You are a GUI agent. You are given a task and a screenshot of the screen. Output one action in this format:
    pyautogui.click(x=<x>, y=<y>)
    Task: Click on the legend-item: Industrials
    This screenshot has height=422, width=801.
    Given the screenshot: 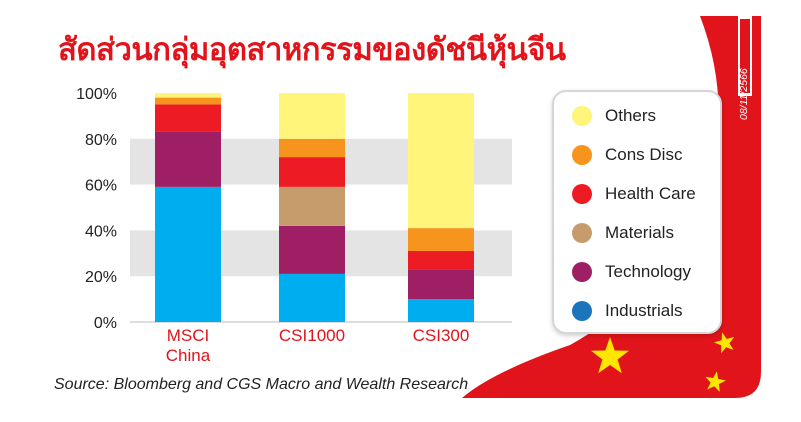 What is the action you would take?
    pyautogui.click(x=627, y=311)
    